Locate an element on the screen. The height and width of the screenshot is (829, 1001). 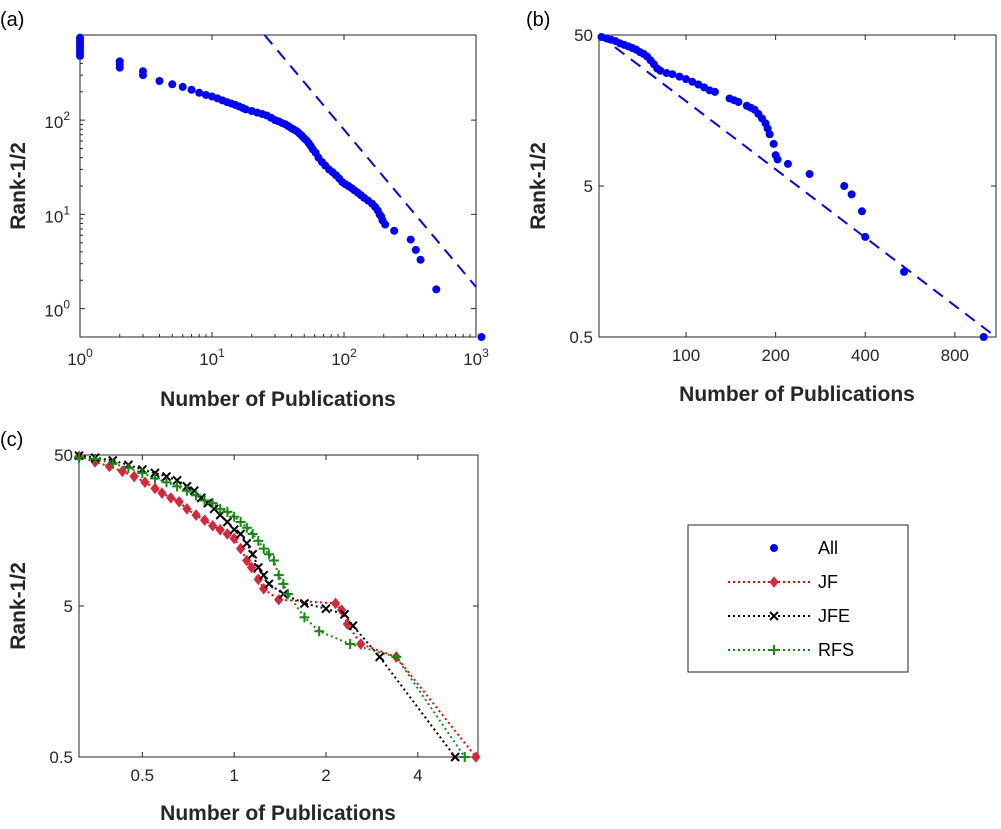
legend-label: All is located at coordinates (828, 548).